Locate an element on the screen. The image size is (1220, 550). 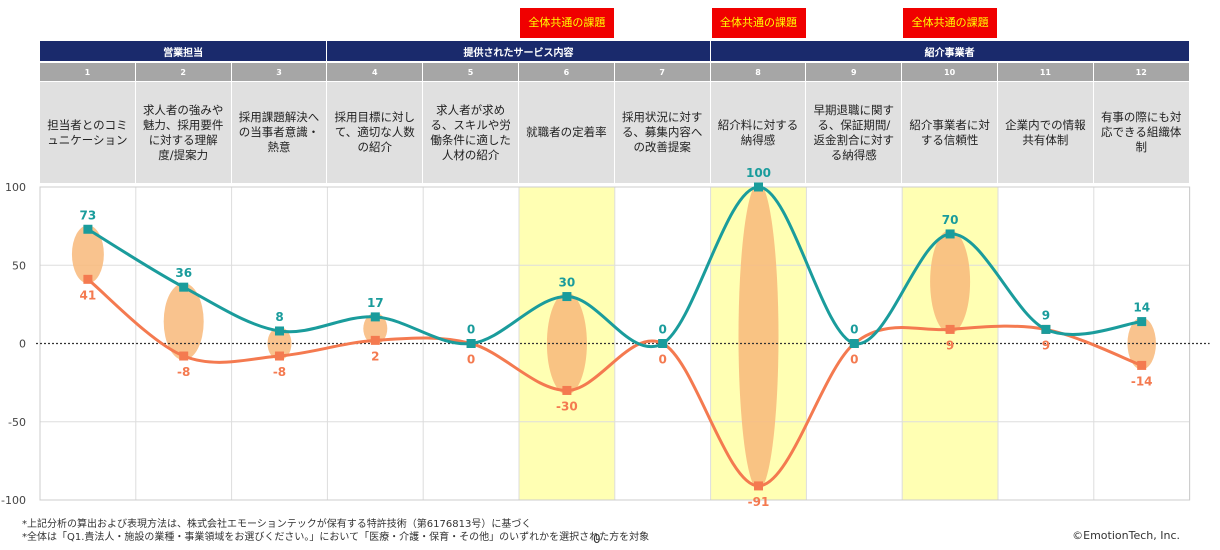
y-tick-label: -50 is located at coordinates (17, 422).